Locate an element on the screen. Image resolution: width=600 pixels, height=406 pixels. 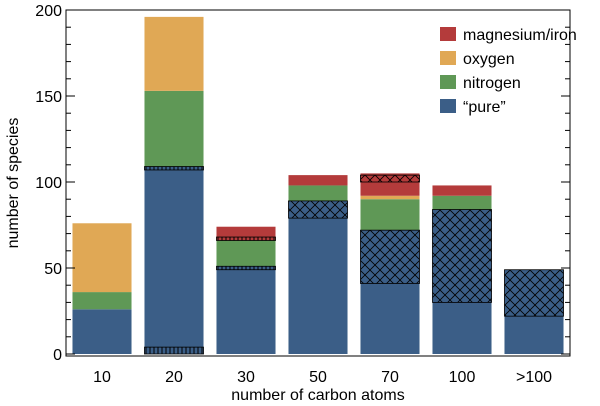
y-tick-label: 0 is located at coordinates (57, 355).